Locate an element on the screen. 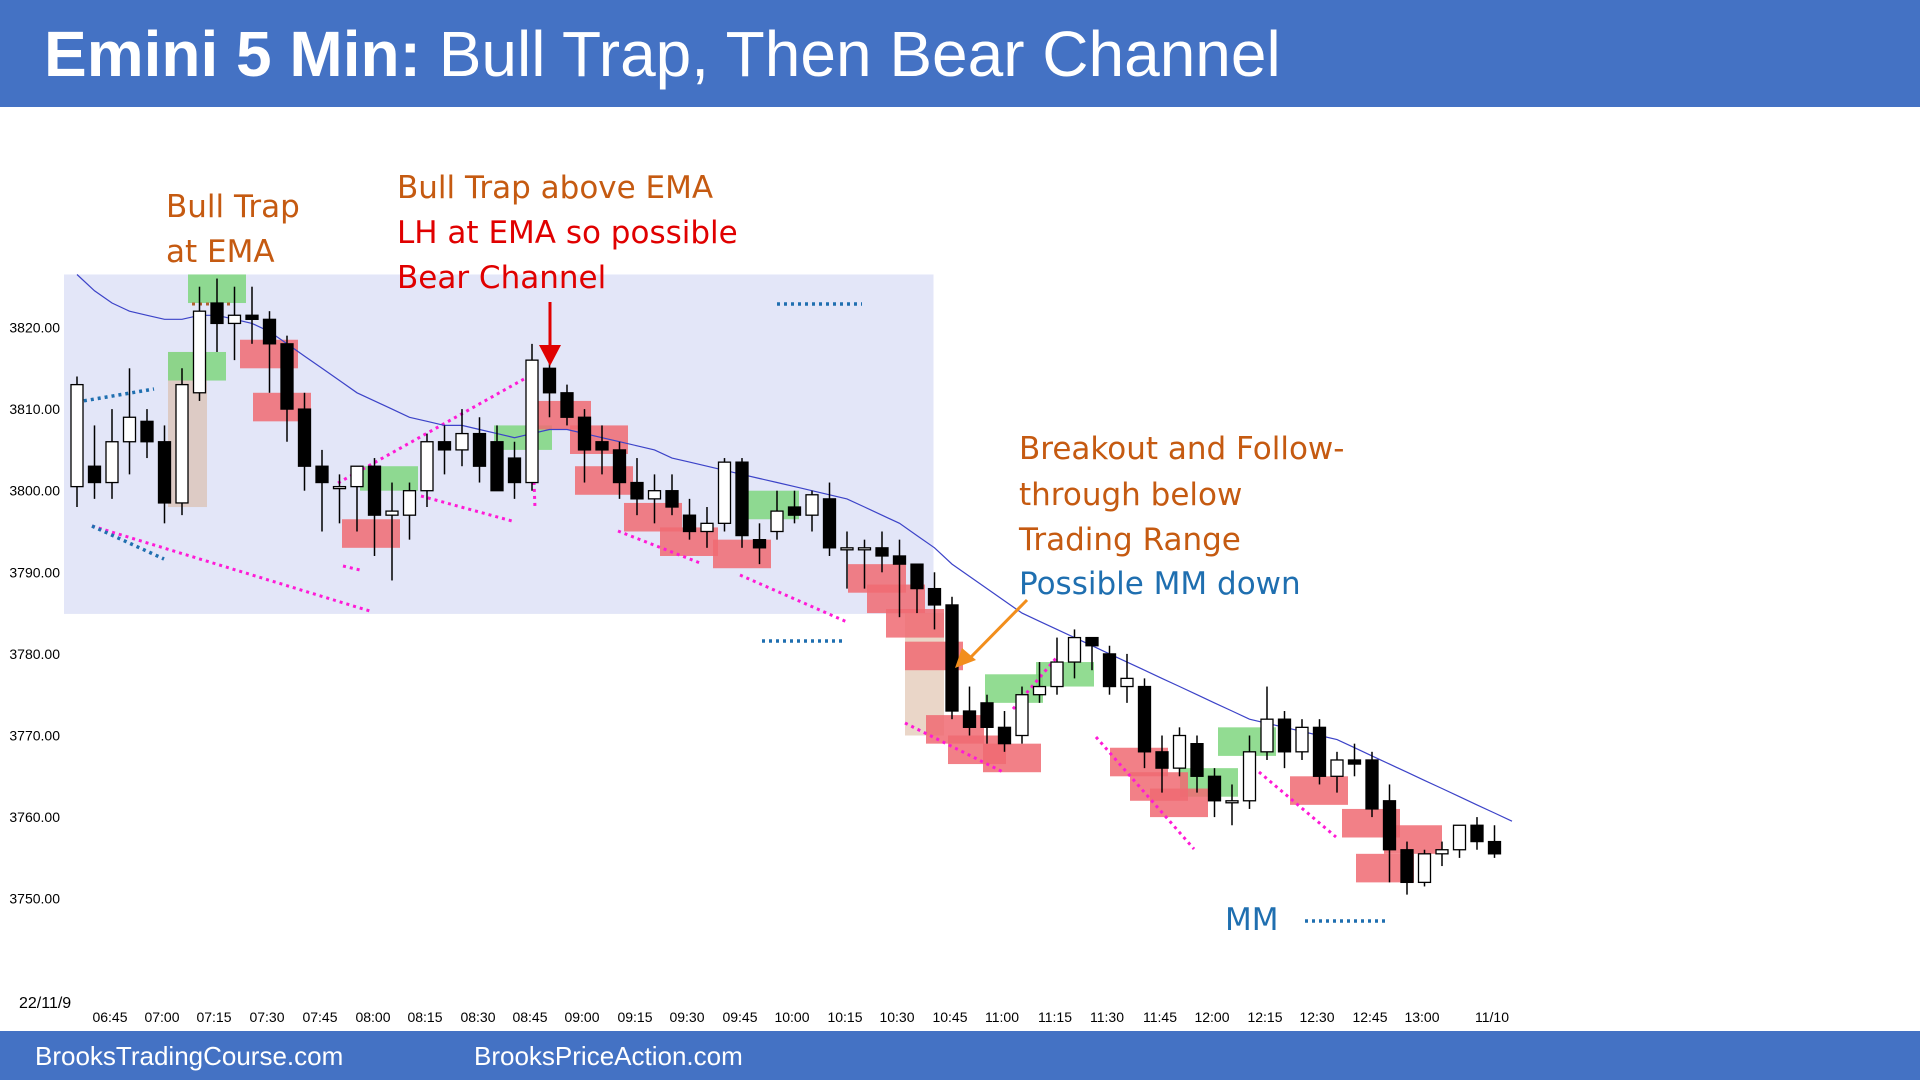  y-tick-label-7: 3820.00 is located at coordinates (34, 328).